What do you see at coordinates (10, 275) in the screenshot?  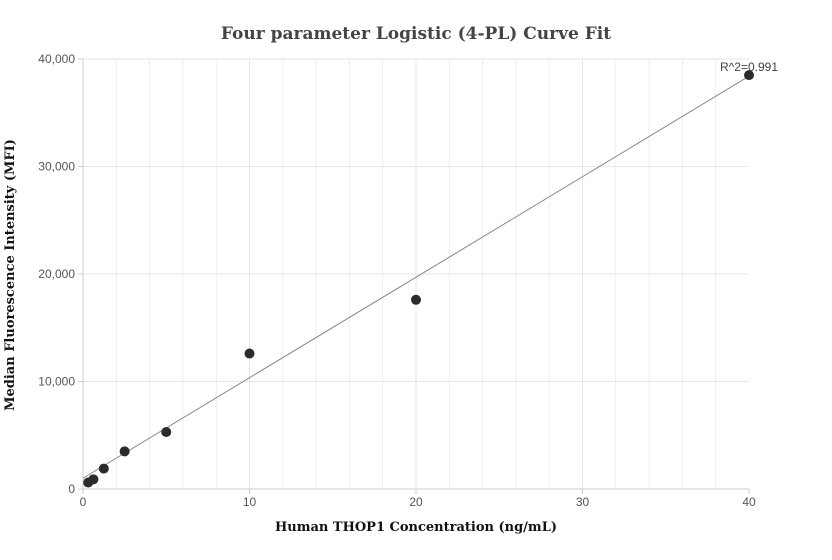 I see `y-axis-title: Median Fluorescence Intensity (MFI)` at bounding box center [10, 275].